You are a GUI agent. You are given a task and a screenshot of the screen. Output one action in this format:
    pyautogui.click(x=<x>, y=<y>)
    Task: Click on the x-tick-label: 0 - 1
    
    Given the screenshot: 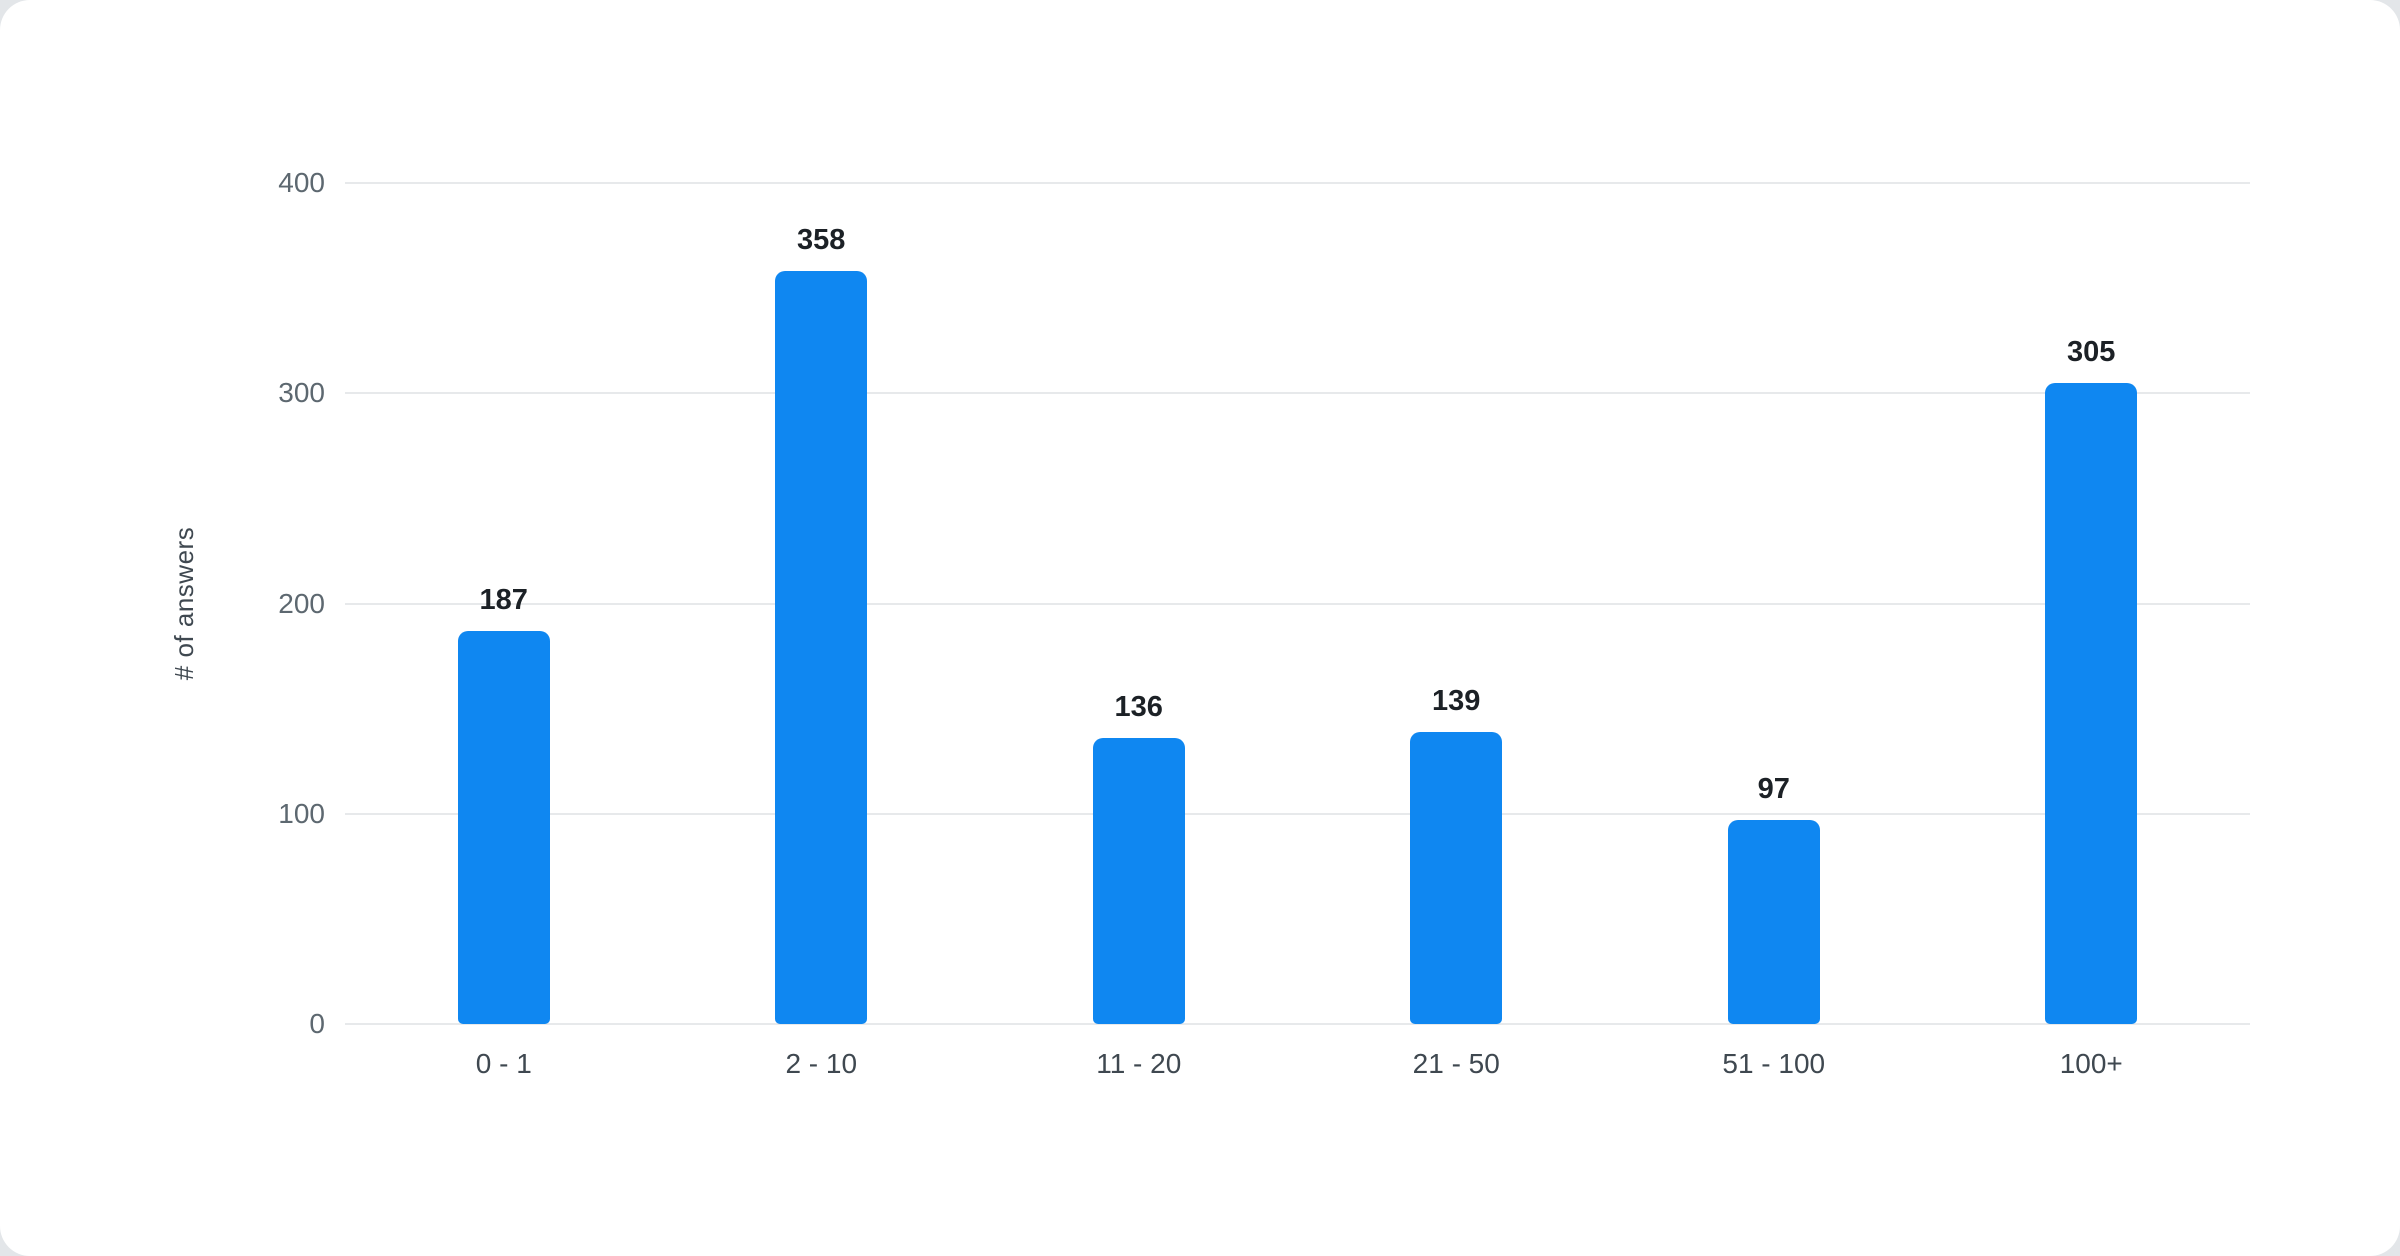 What is the action you would take?
    pyautogui.click(x=503, y=1063)
    